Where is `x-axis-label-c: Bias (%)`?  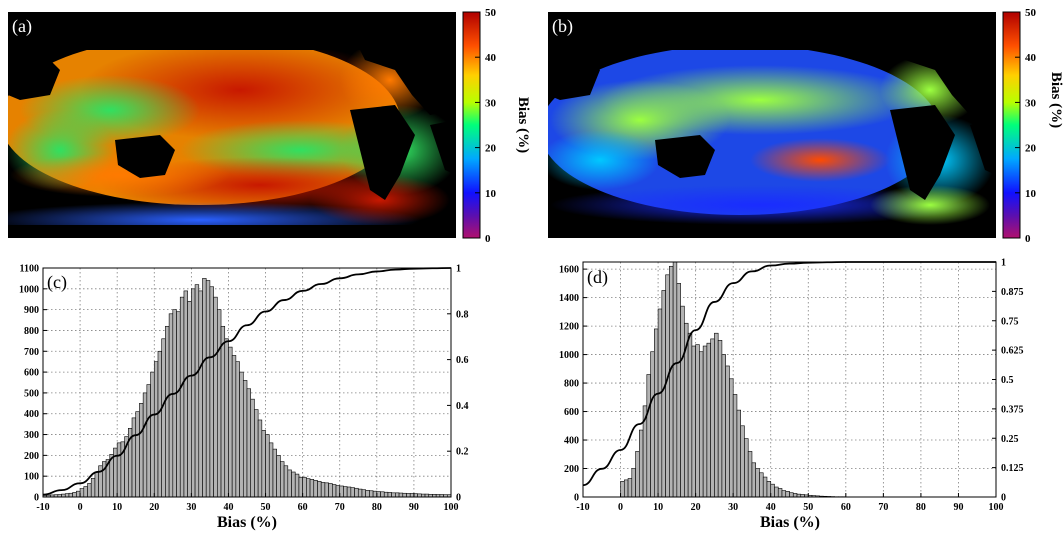
x-axis-label-c: Bias (%) is located at coordinates (247, 522).